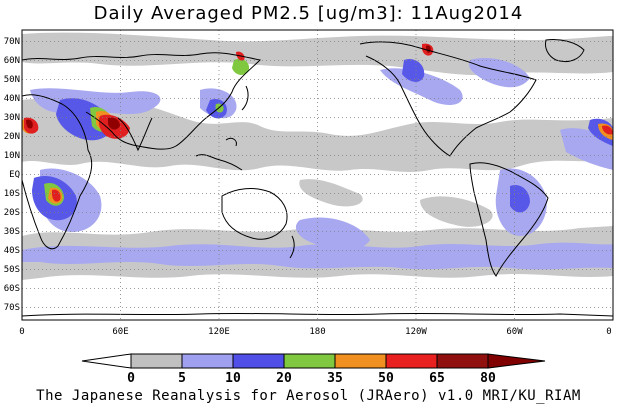 This screenshot has width=617, height=410. Describe the element at coordinates (313, 369) in the screenshot. I see `color-legend: 0 5 10 20 35 50 65 80` at that location.